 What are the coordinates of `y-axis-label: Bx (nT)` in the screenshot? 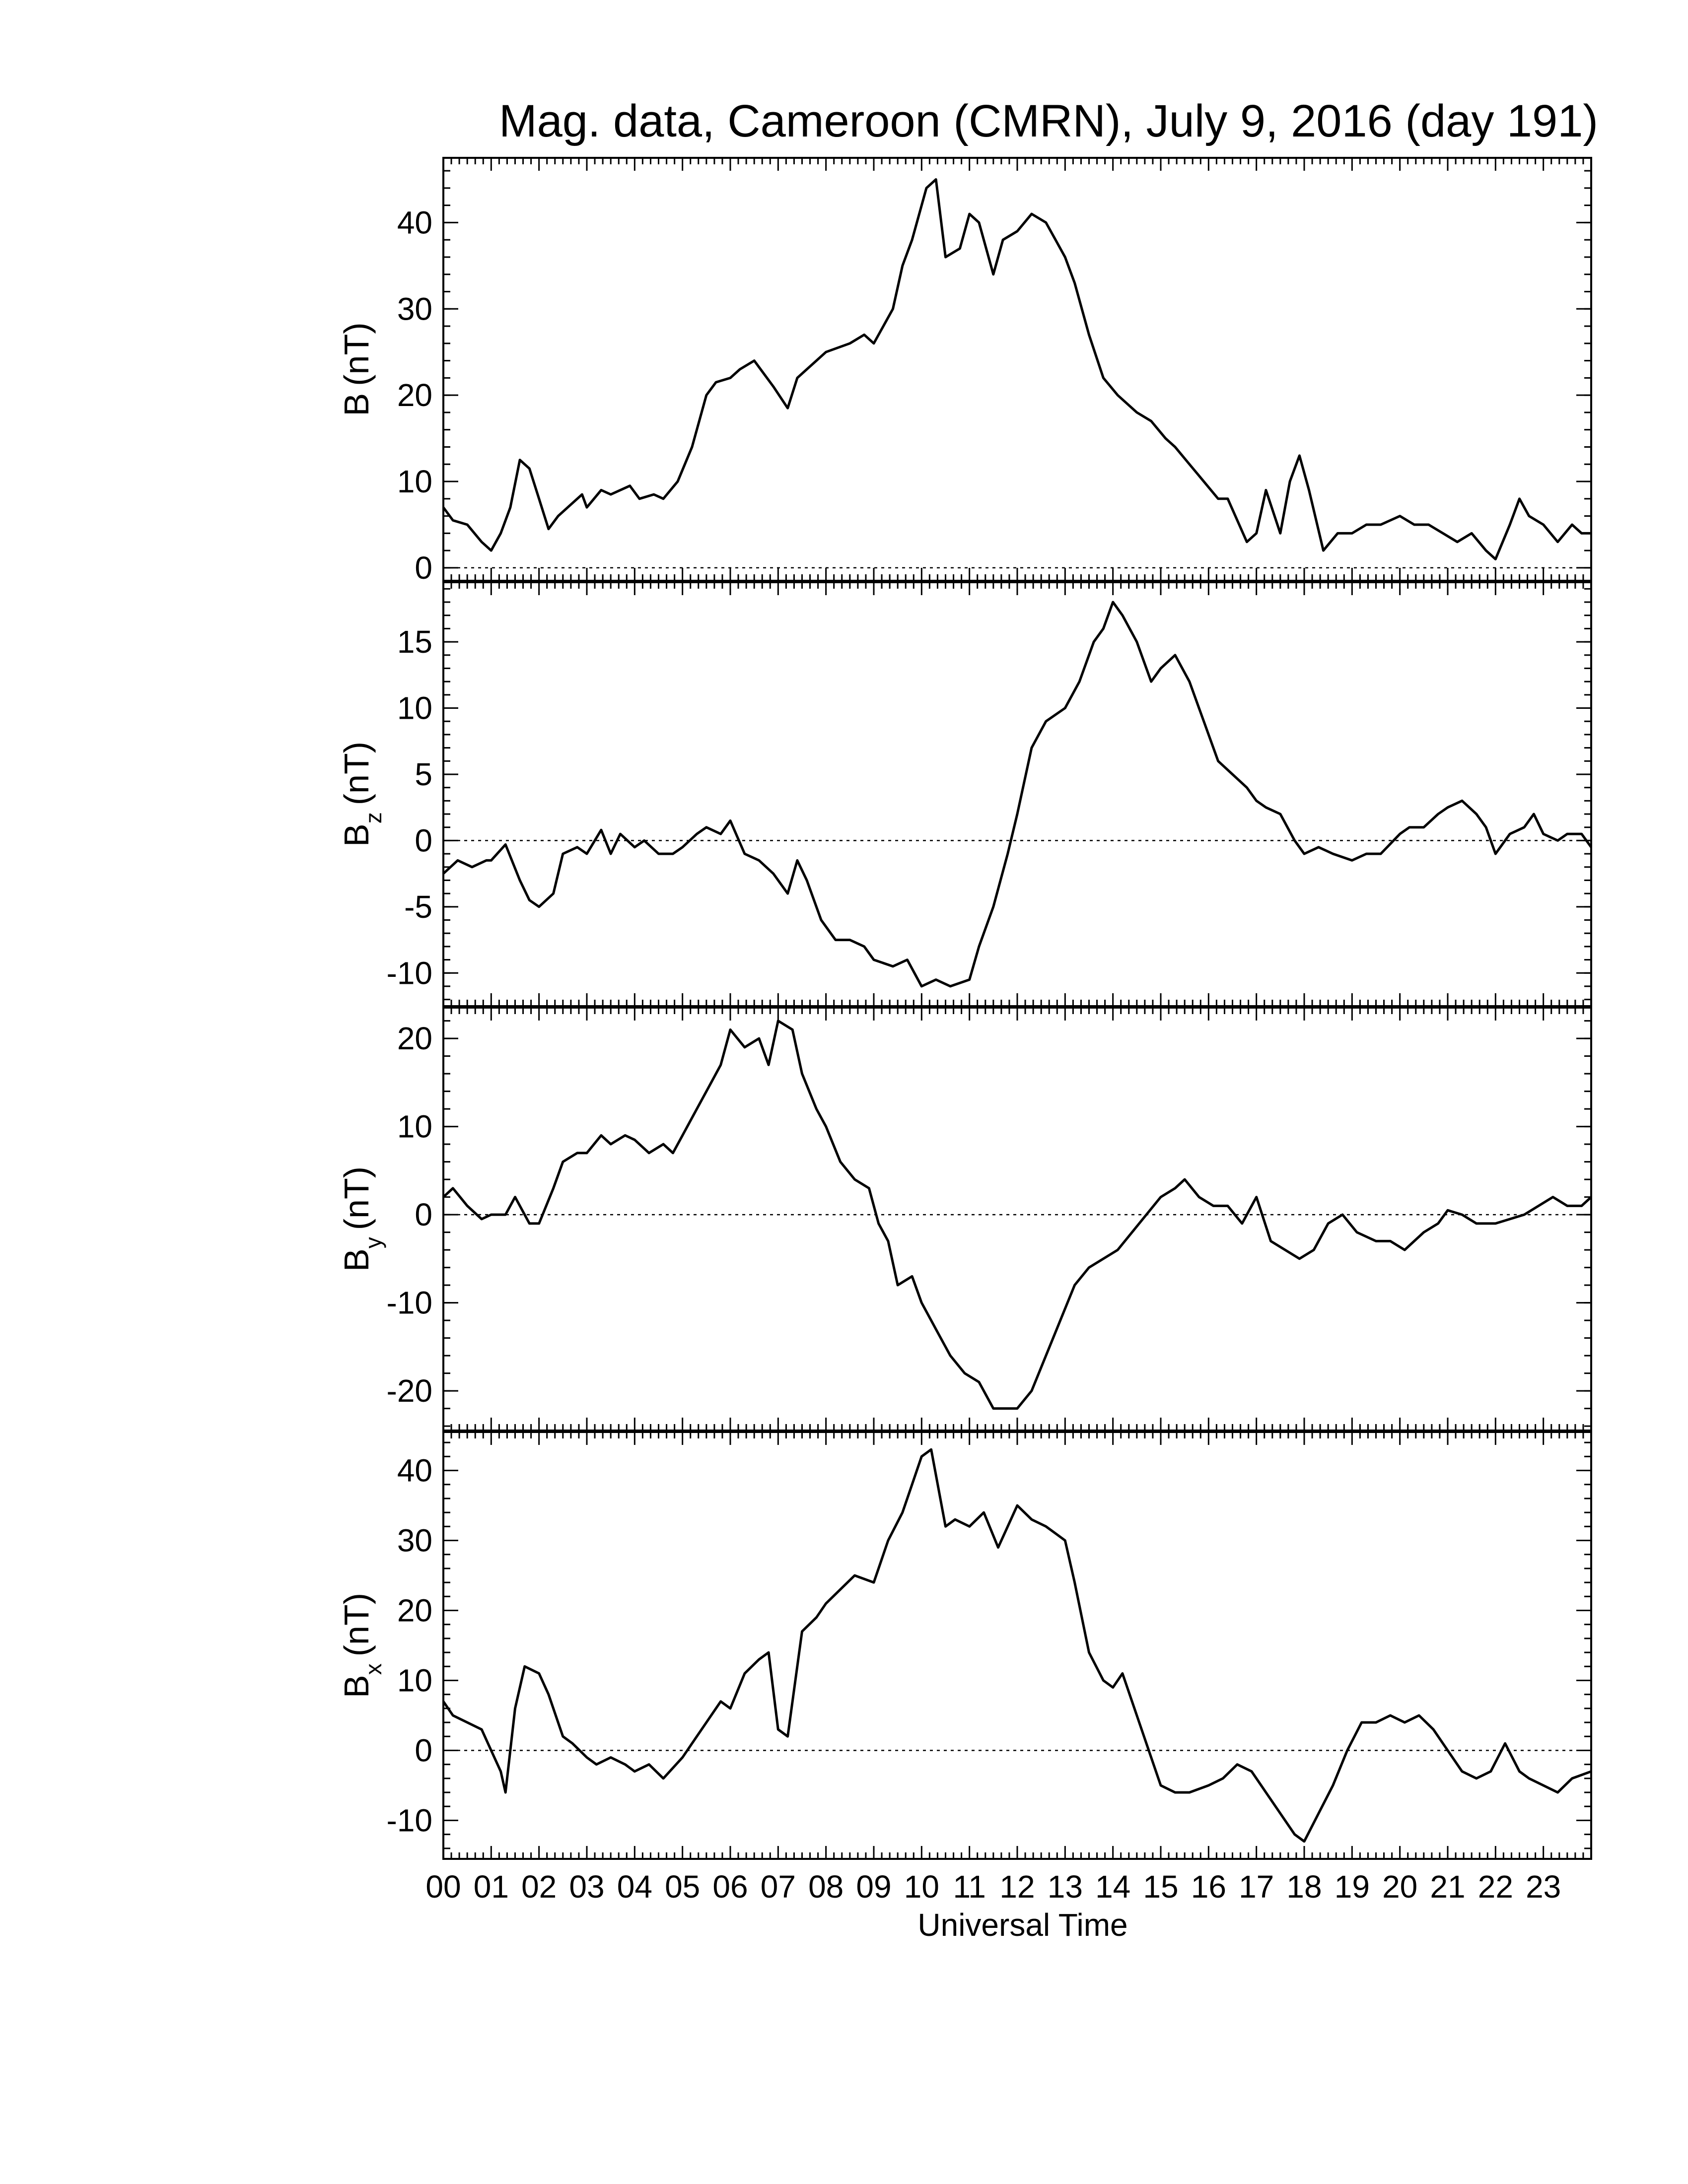 It's located at (361, 1645).